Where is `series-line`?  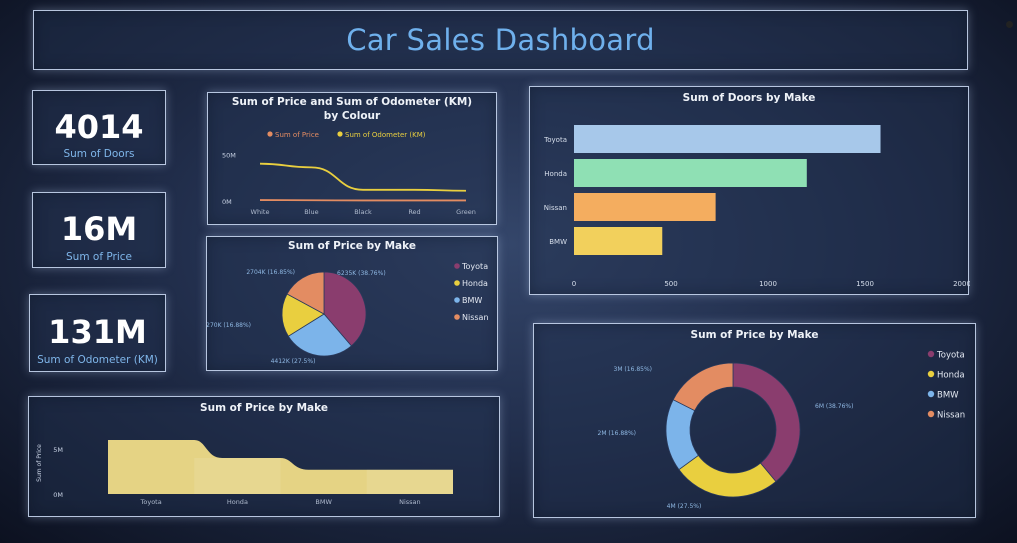
series-line is located at coordinates (363, 177).